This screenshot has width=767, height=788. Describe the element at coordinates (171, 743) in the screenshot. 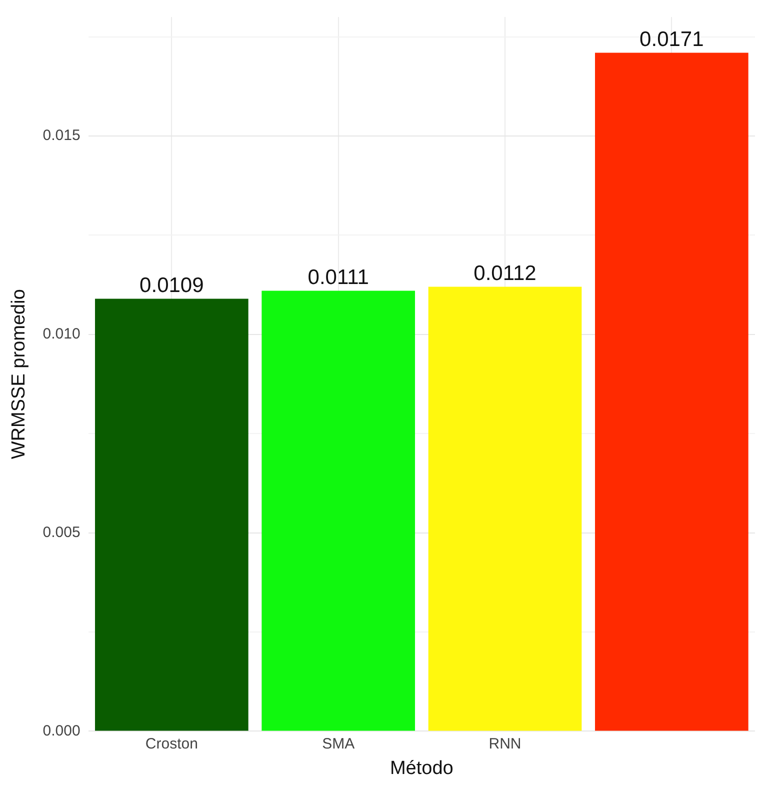

I see `x-tick-label: Croston` at that location.